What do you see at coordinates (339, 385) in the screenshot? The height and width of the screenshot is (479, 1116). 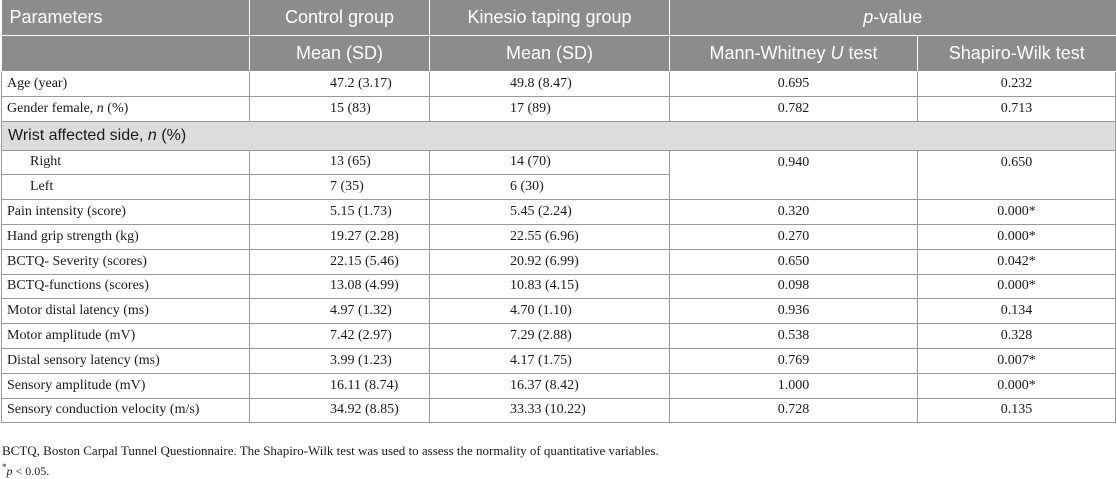 I see `row-control: 16.11 (8.74)` at bounding box center [339, 385].